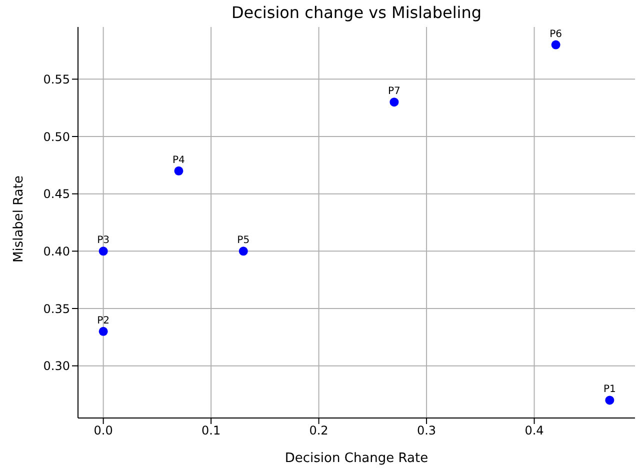 The height and width of the screenshot is (468, 638). I want to click on x-tick-label: 0.0, so click(103, 431).